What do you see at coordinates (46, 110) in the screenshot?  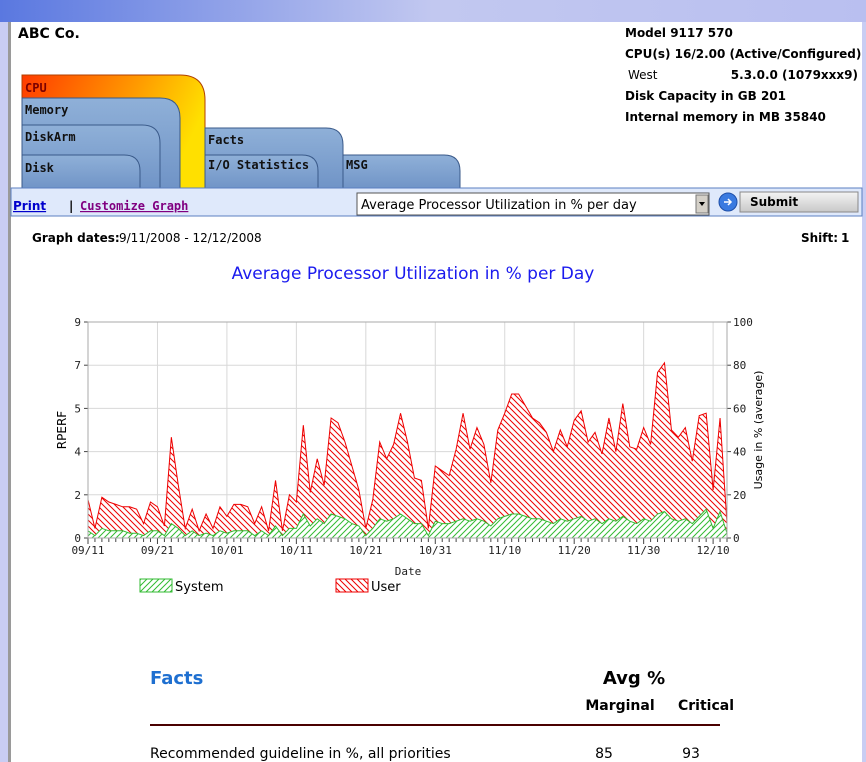 I see `tab-label: Memory` at bounding box center [46, 110].